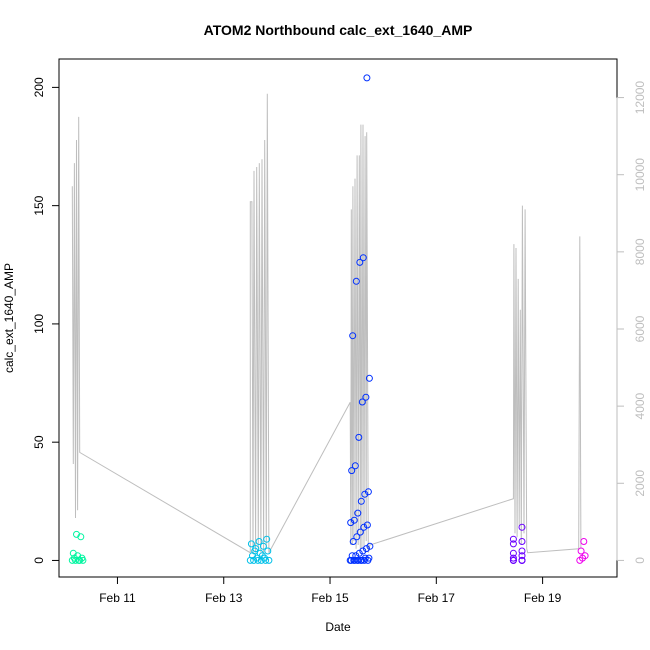  What do you see at coordinates (338, 30) in the screenshot?
I see `chart-title: ATOM2 Northbound calc_ext_1640_AMP` at bounding box center [338, 30].